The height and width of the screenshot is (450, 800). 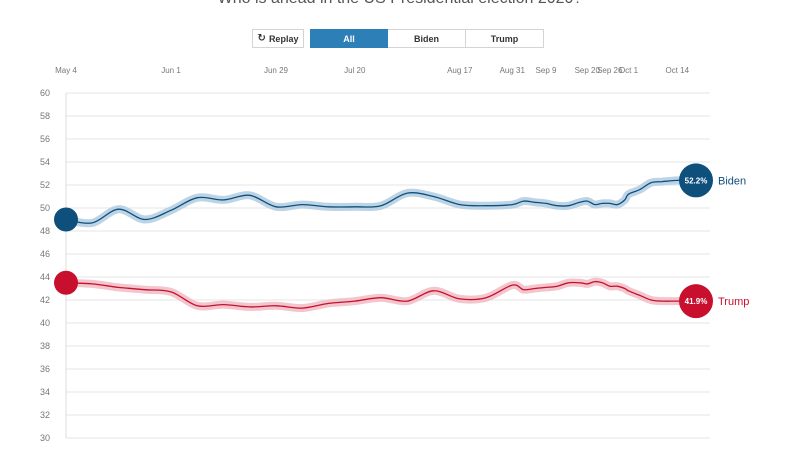 What do you see at coordinates (732, 181) in the screenshot?
I see `biden-series-label: Biden` at bounding box center [732, 181].